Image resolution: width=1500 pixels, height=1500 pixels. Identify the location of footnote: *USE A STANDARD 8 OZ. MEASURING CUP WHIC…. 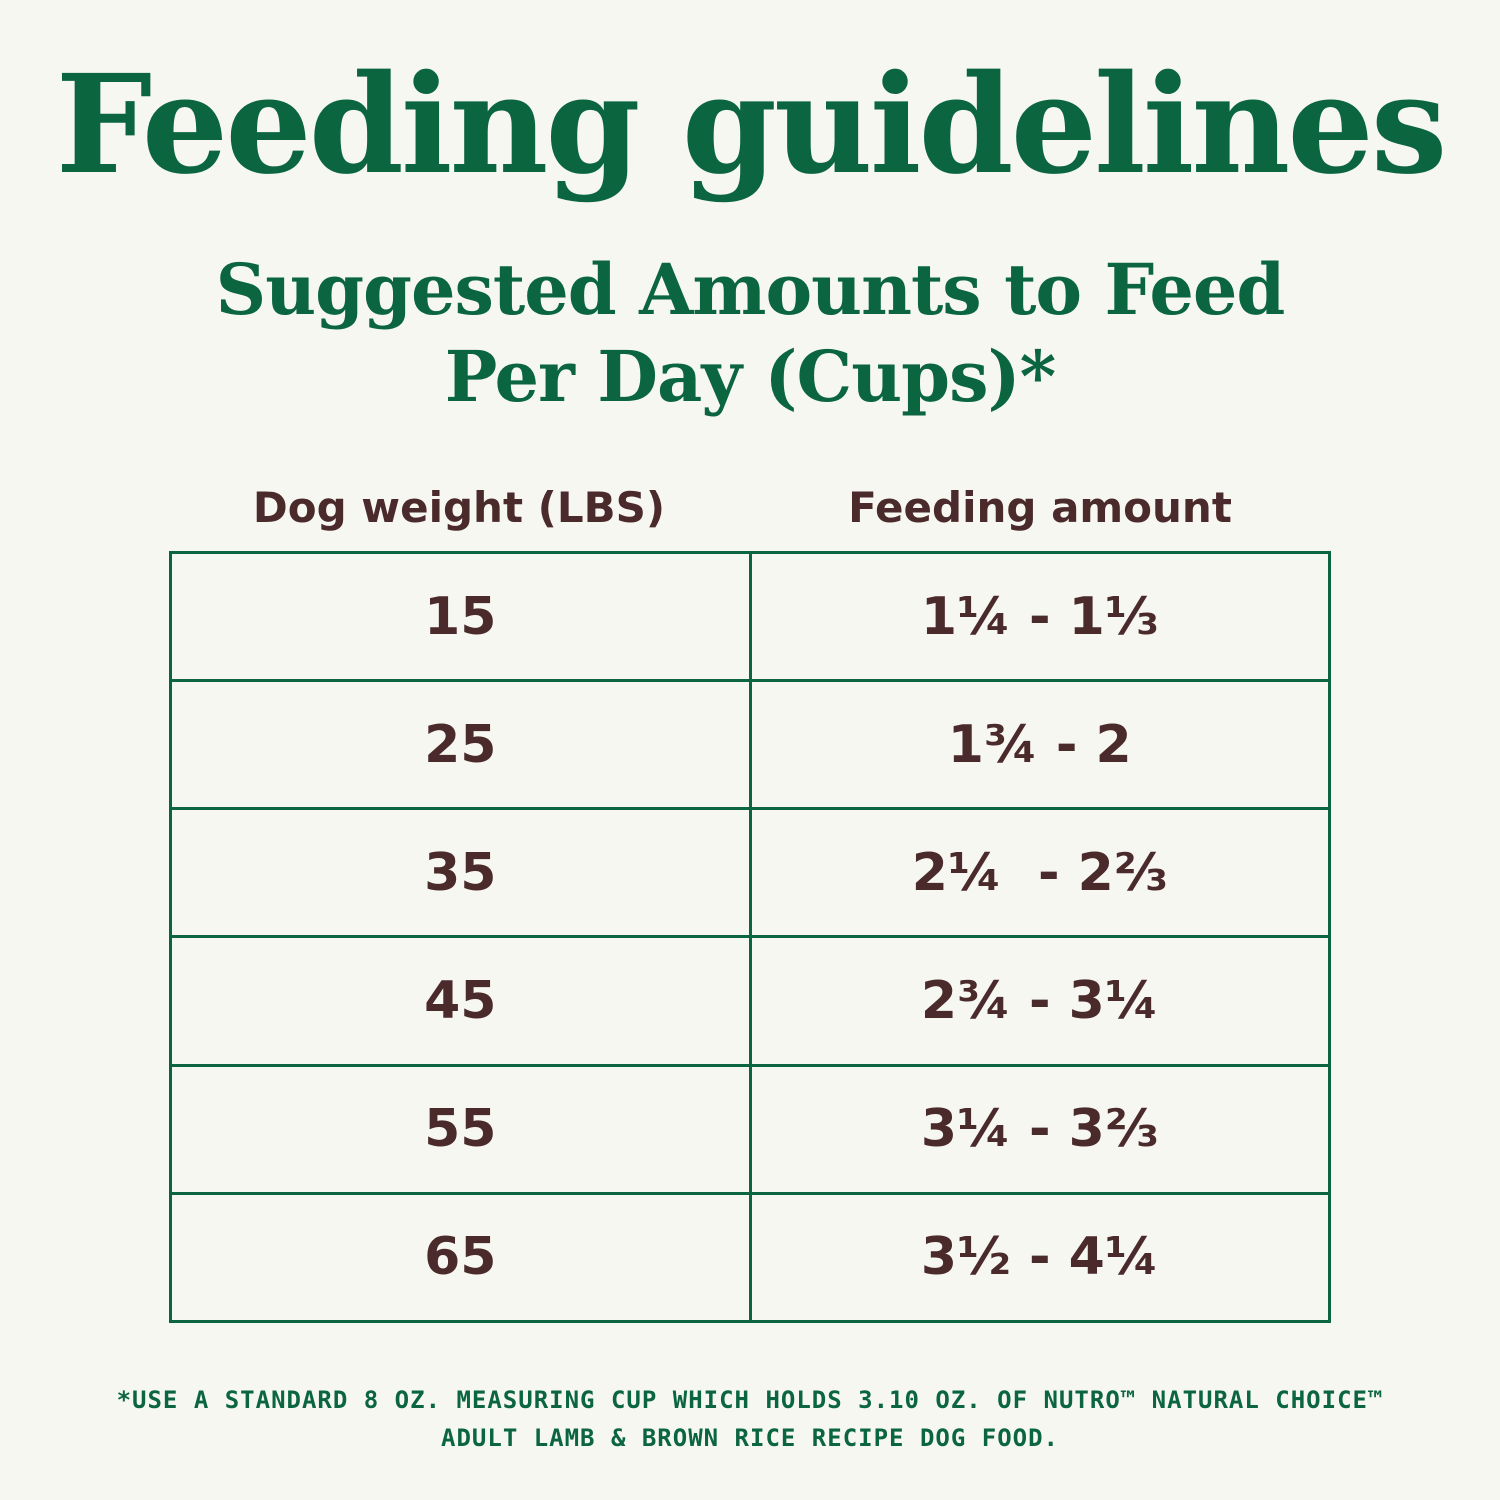
(750, 1400).